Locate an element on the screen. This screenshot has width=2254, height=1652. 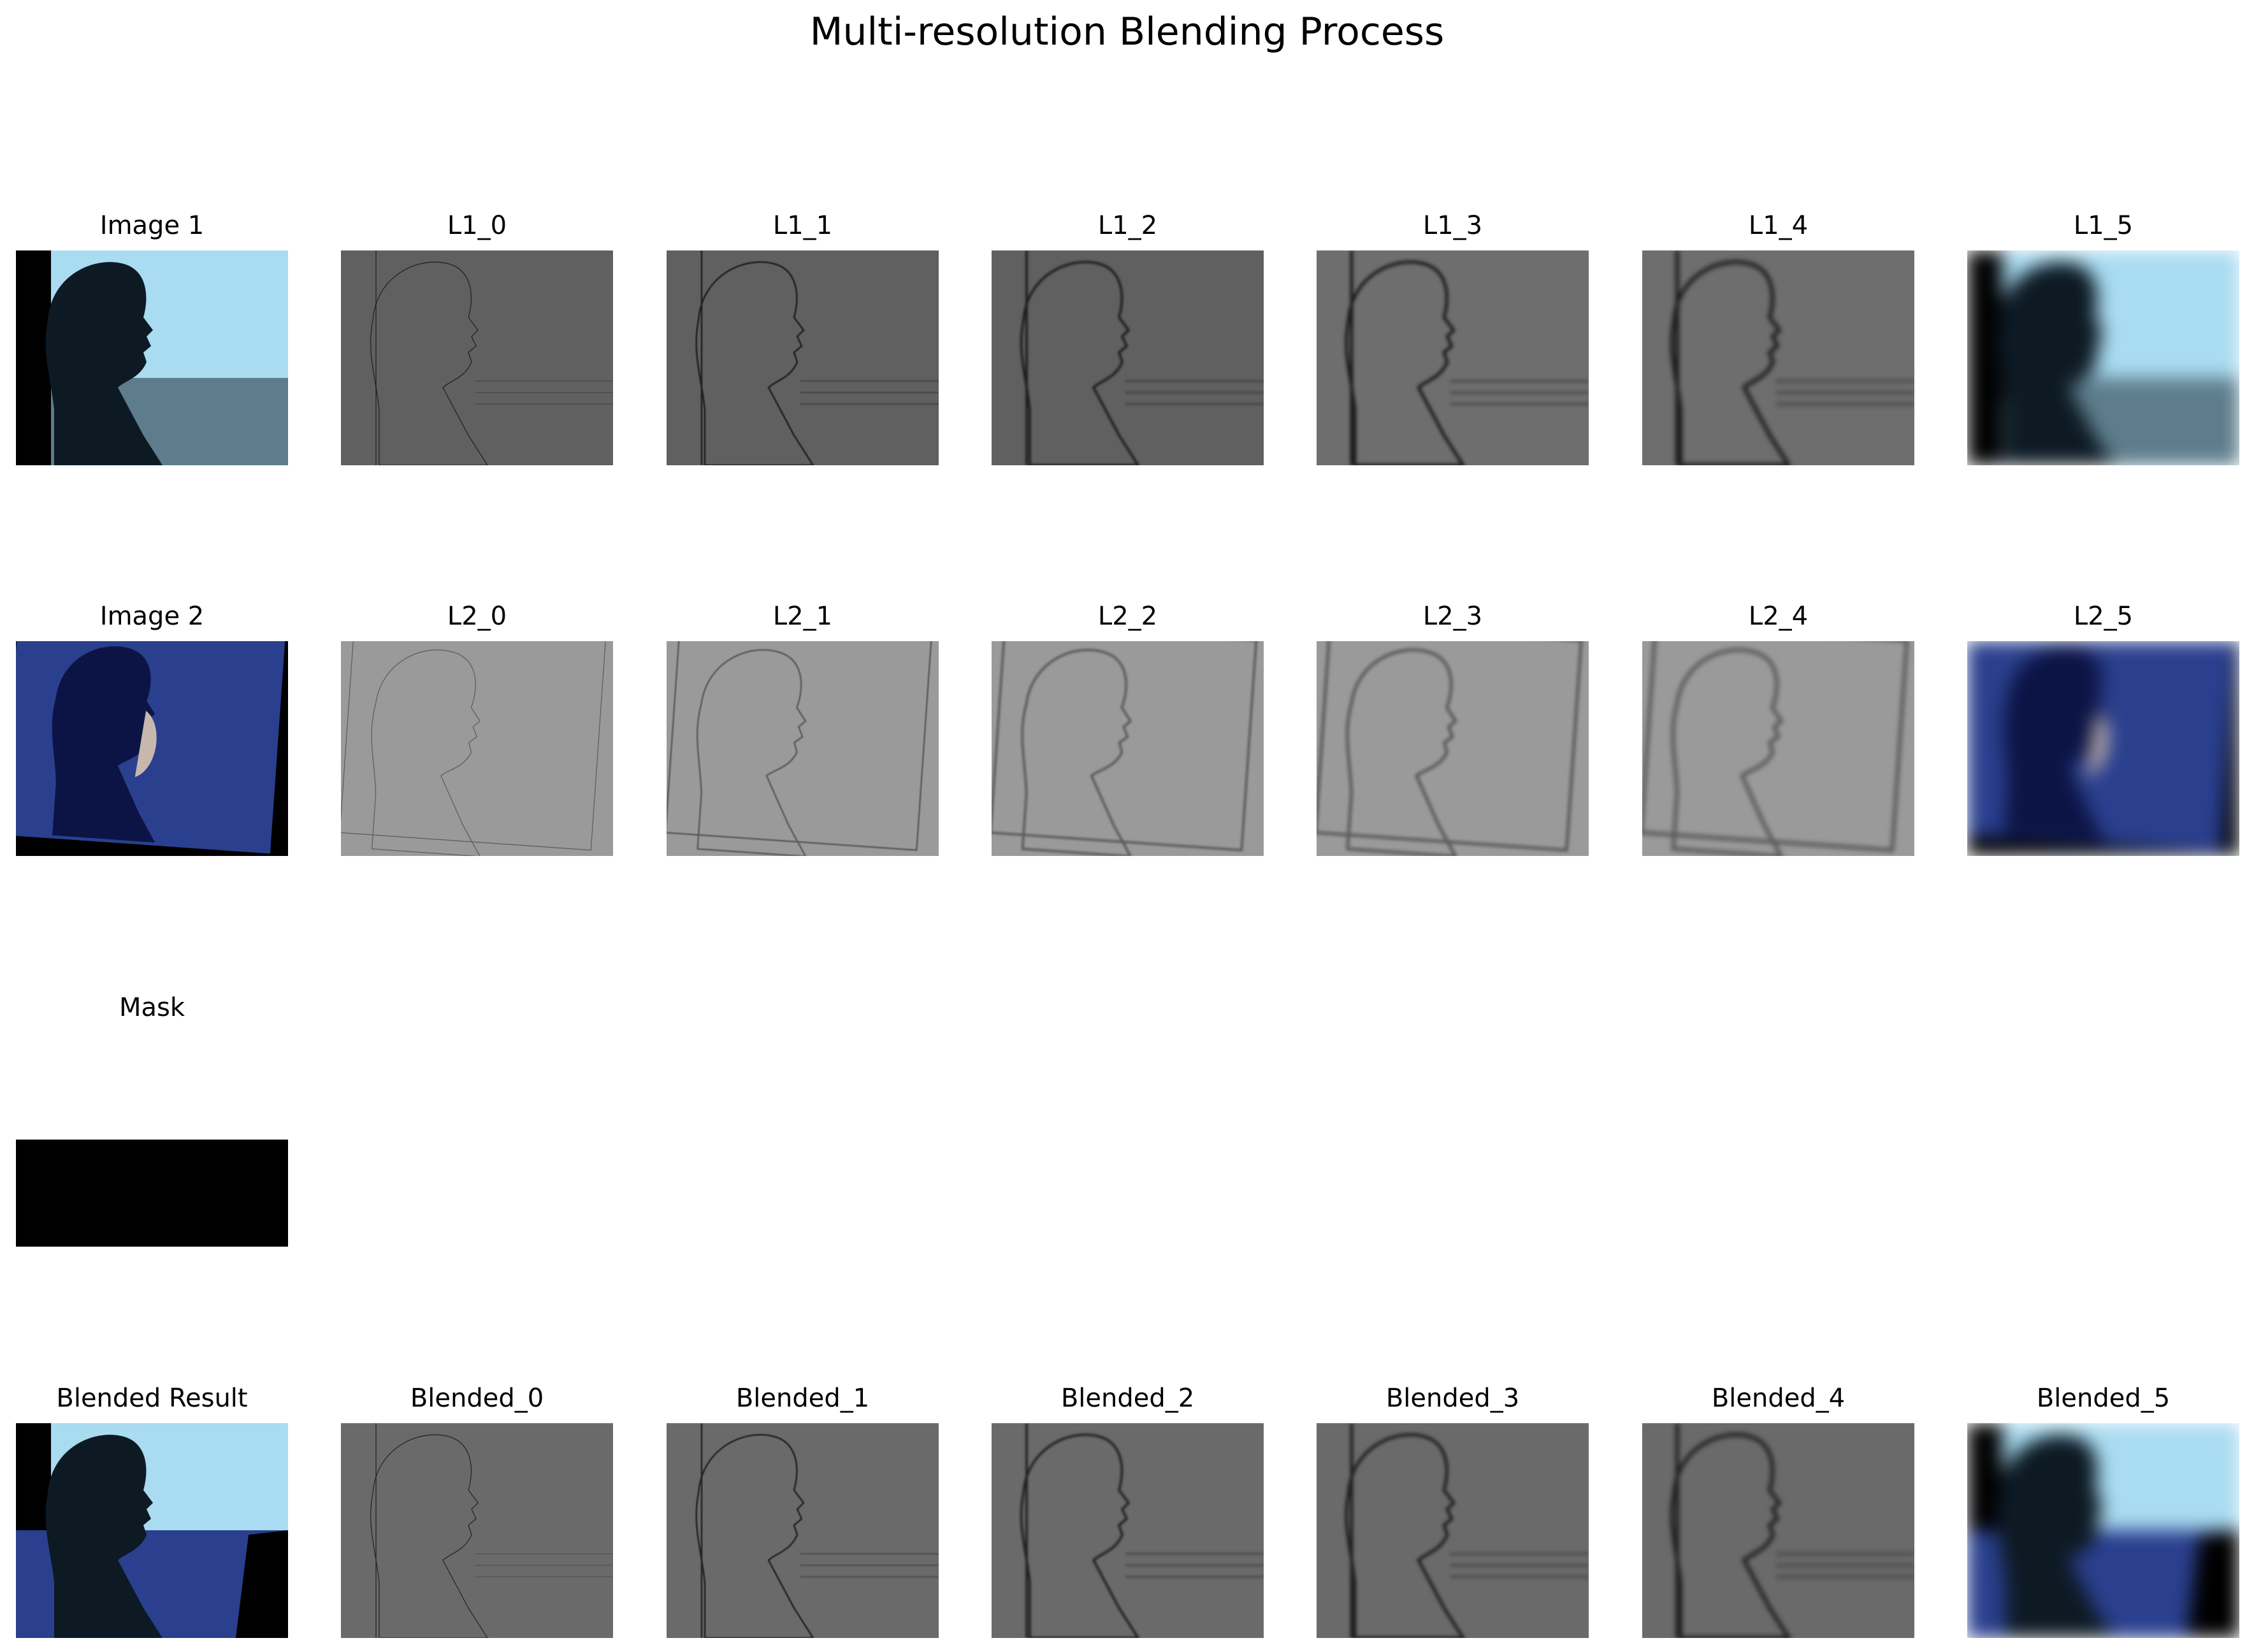
panel-title: L1_4 is located at coordinates (1779, 226).